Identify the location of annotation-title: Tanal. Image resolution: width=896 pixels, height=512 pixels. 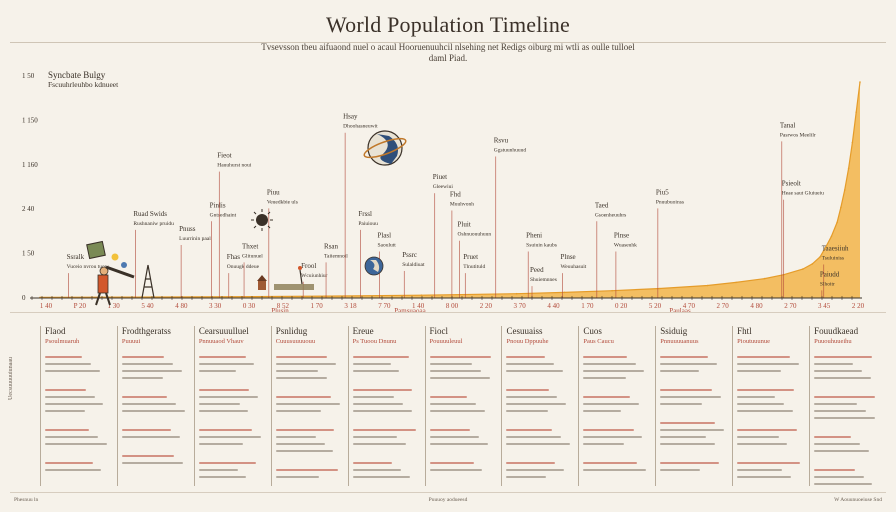
(788, 125).